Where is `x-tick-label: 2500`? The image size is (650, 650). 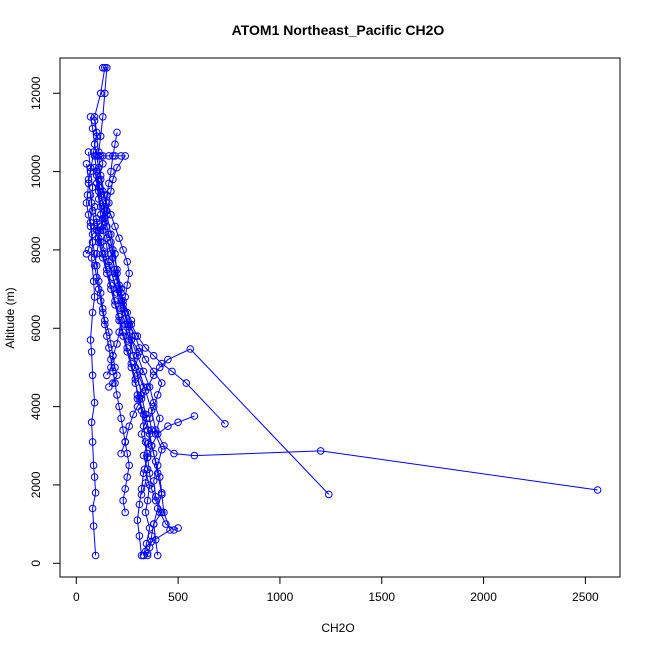 x-tick-label: 2500 is located at coordinates (585, 597).